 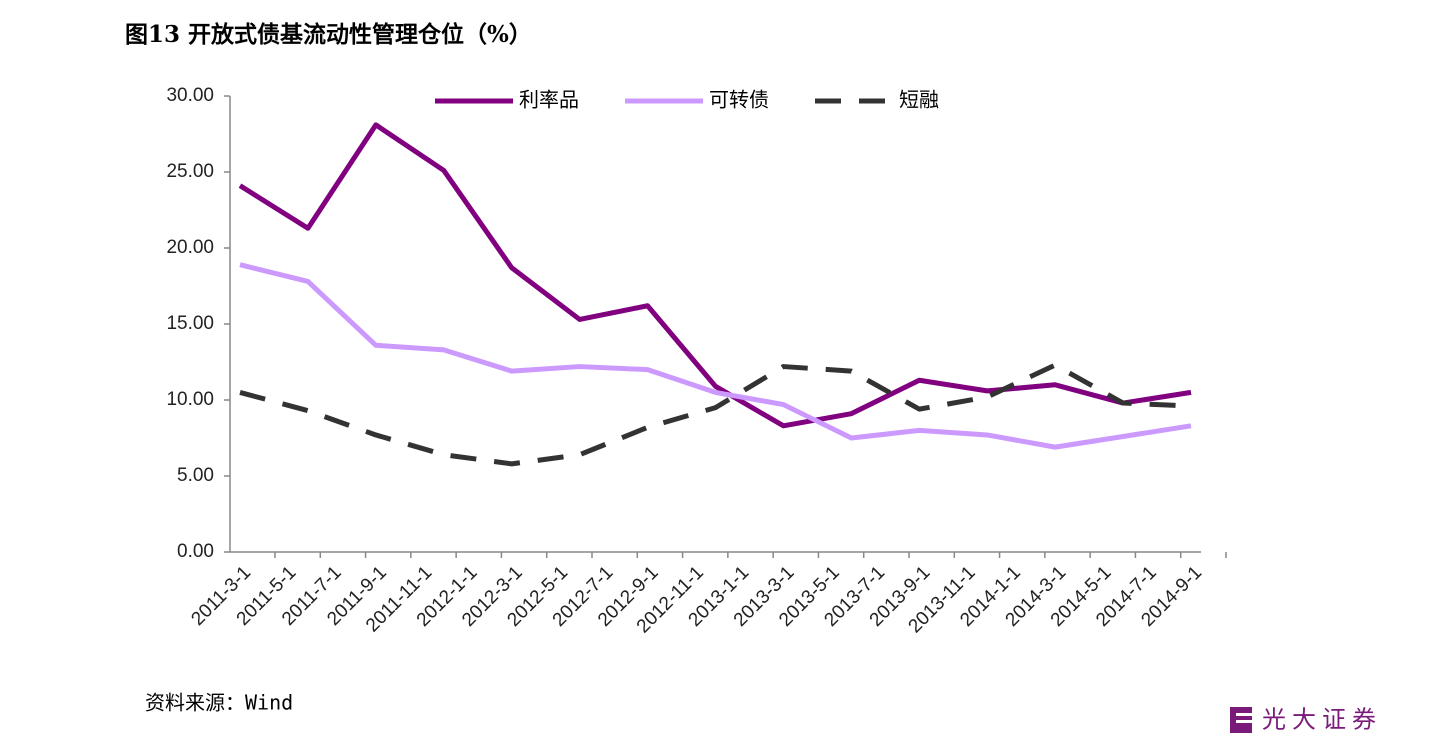 I want to click on logo: 光大证券, so click(x=1306, y=720).